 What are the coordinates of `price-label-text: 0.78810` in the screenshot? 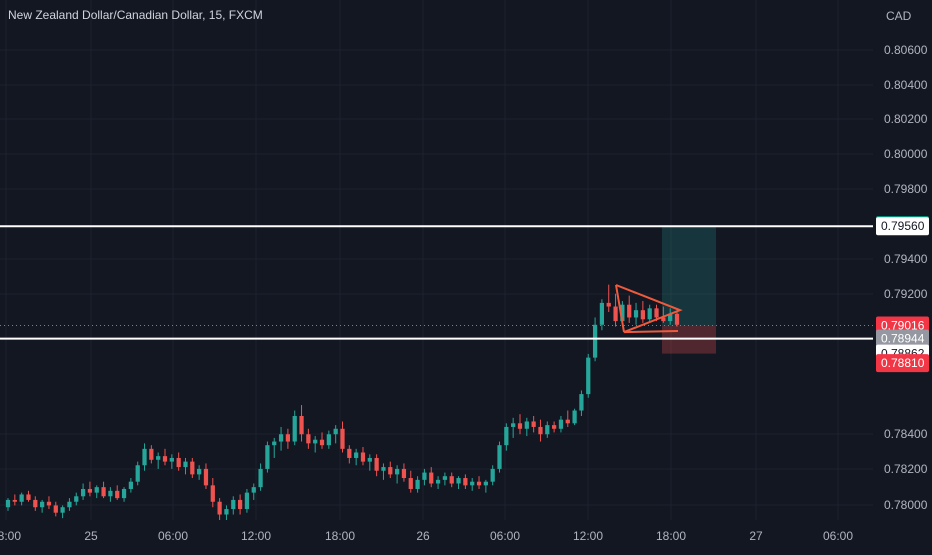 It's located at (903, 363).